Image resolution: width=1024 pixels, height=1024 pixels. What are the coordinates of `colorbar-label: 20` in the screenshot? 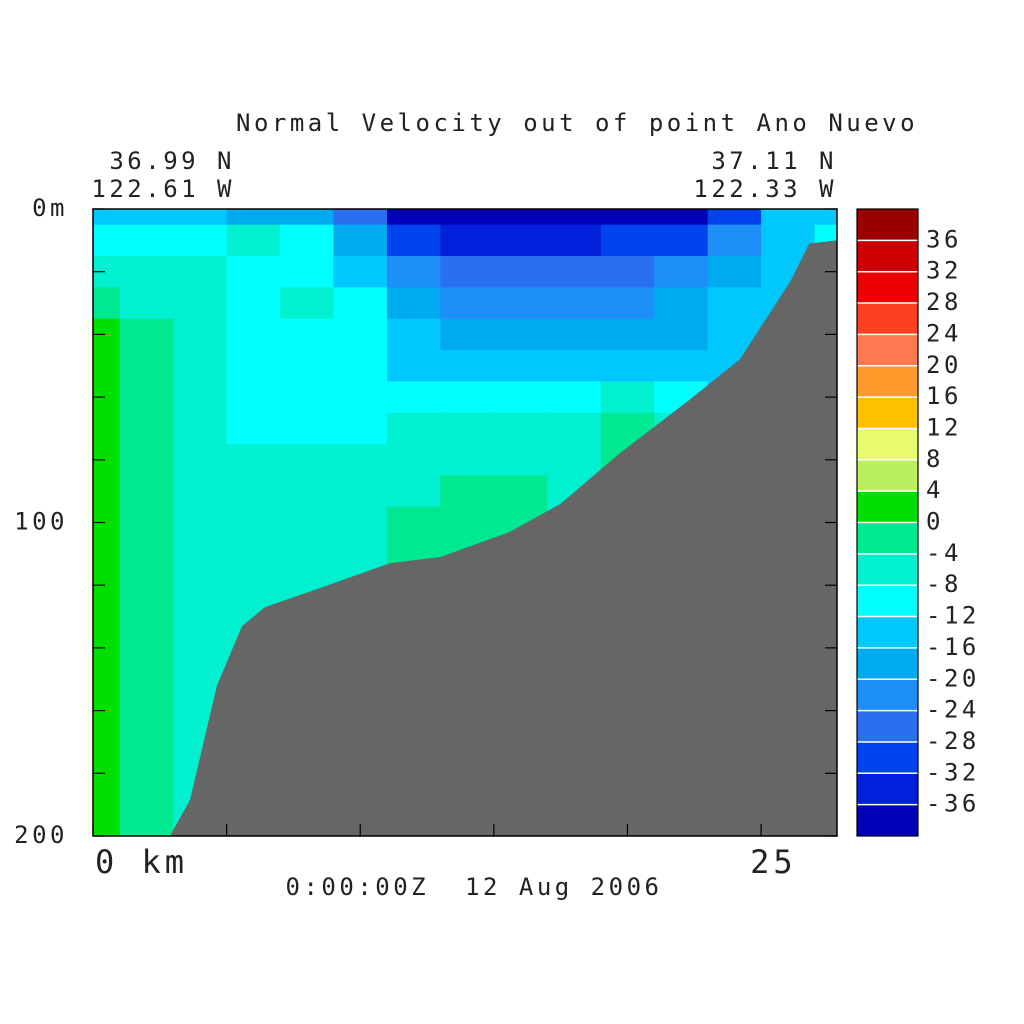 It's located at (944, 365).